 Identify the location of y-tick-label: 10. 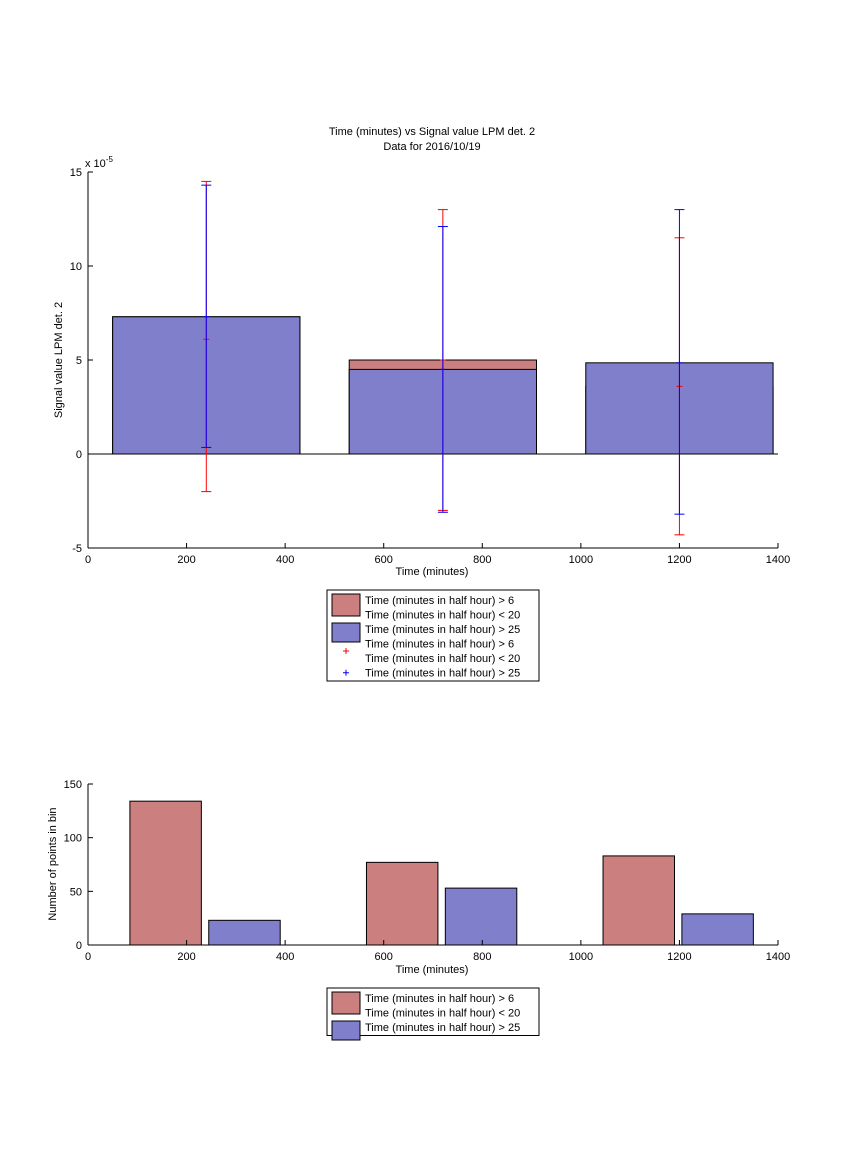
(76, 267).